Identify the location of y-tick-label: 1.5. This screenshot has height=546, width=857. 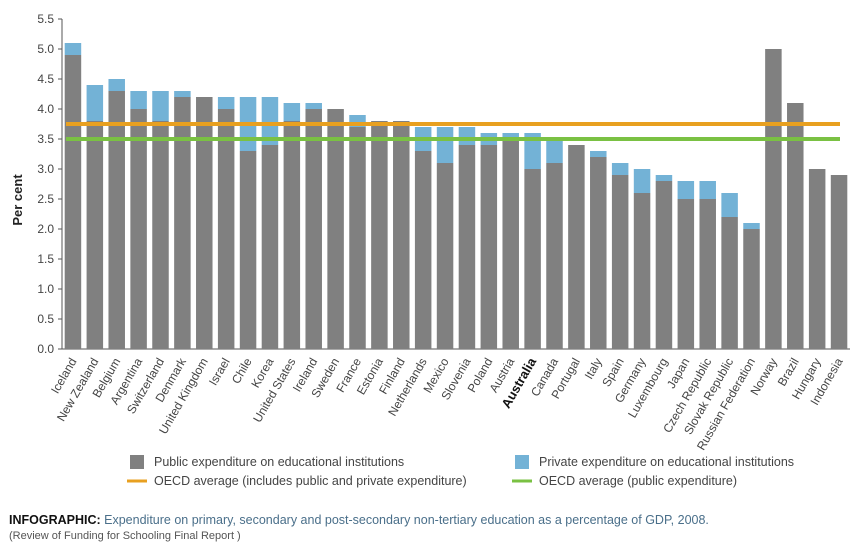
(45, 259).